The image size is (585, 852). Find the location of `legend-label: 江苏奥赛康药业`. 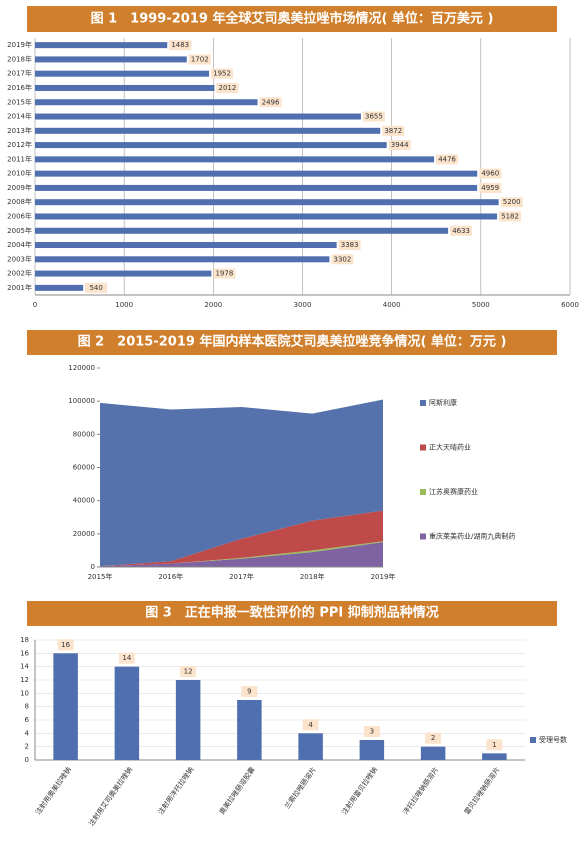

legend-label: 江苏奥赛康药业 is located at coordinates (453, 491).